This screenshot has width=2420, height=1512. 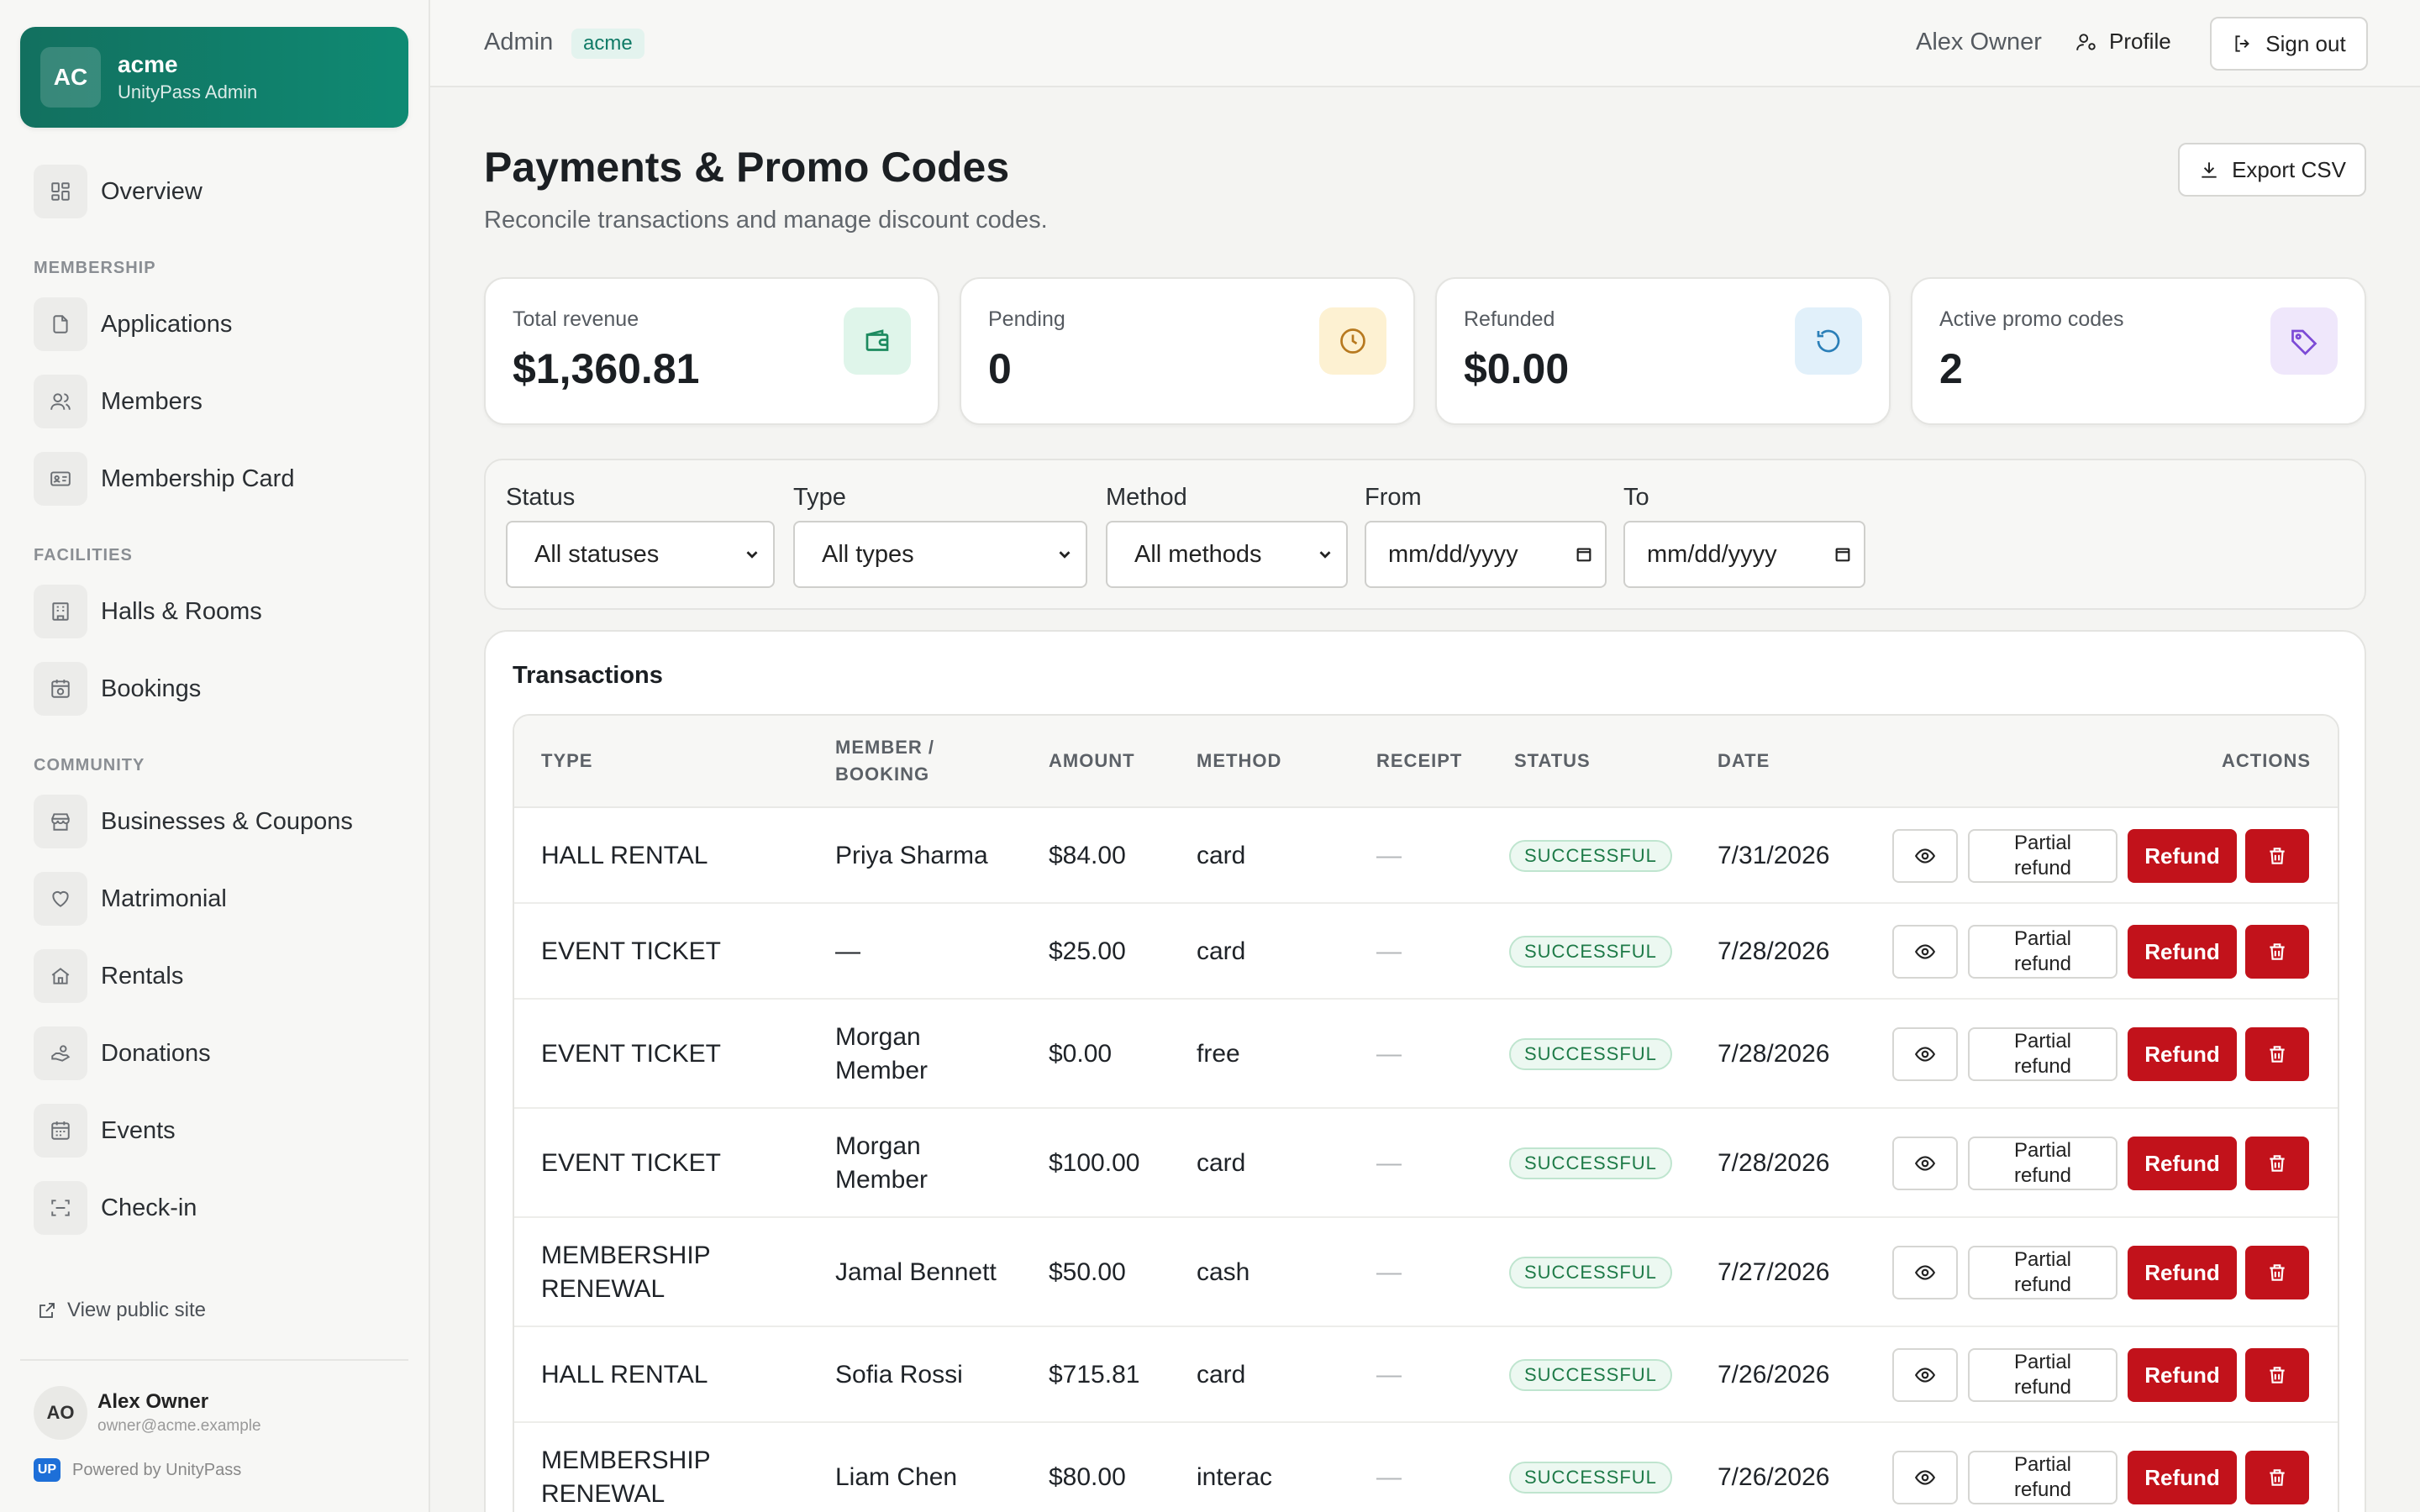 I want to click on sidebar-item-halls-rooms: Halls & Rooms, so click(x=218, y=611).